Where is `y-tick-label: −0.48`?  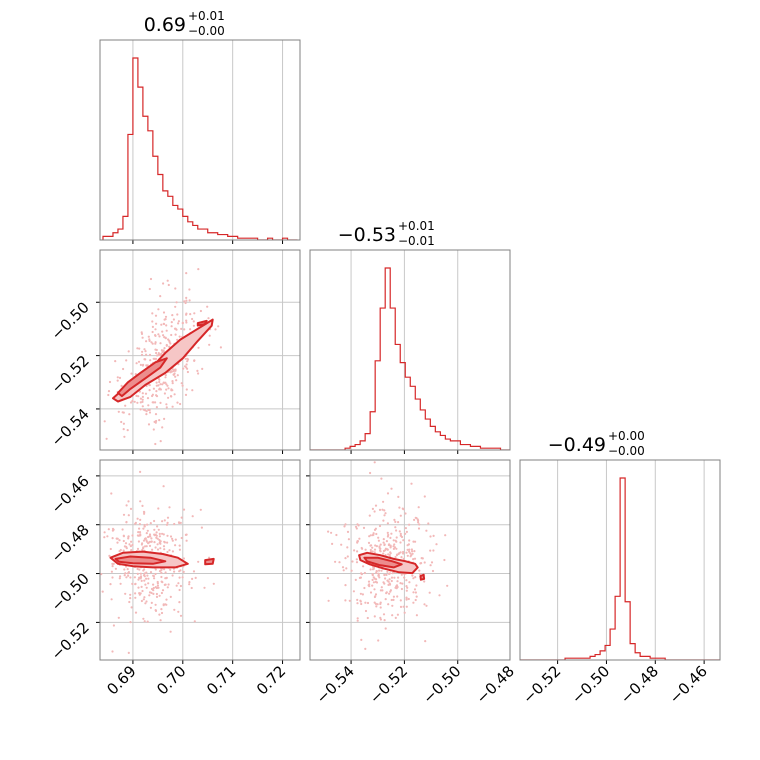
y-tick-label: −0.48 is located at coordinates (70, 543).